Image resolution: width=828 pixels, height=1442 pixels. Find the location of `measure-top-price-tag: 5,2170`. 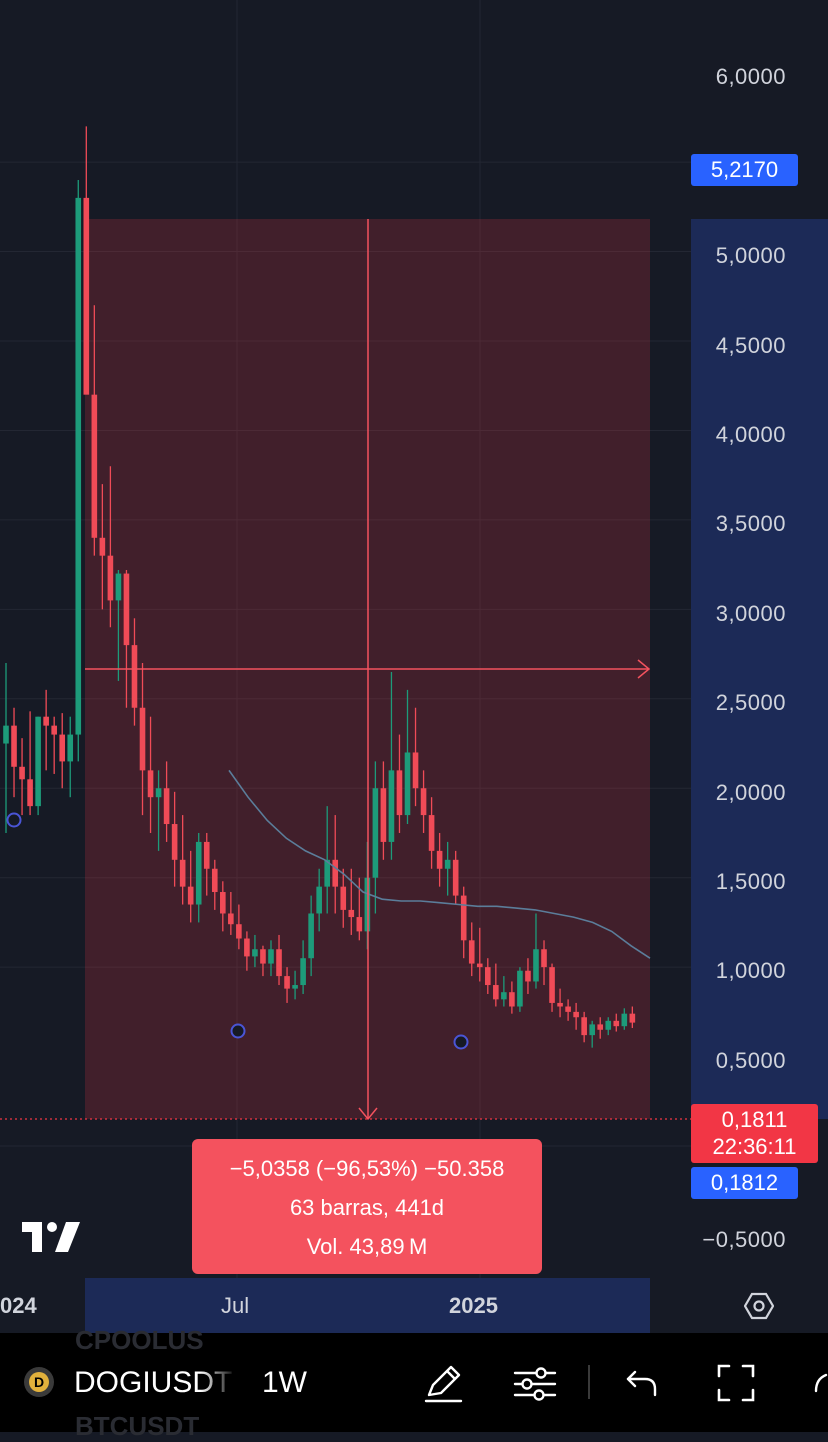

measure-top-price-tag: 5,2170 is located at coordinates (744, 170).